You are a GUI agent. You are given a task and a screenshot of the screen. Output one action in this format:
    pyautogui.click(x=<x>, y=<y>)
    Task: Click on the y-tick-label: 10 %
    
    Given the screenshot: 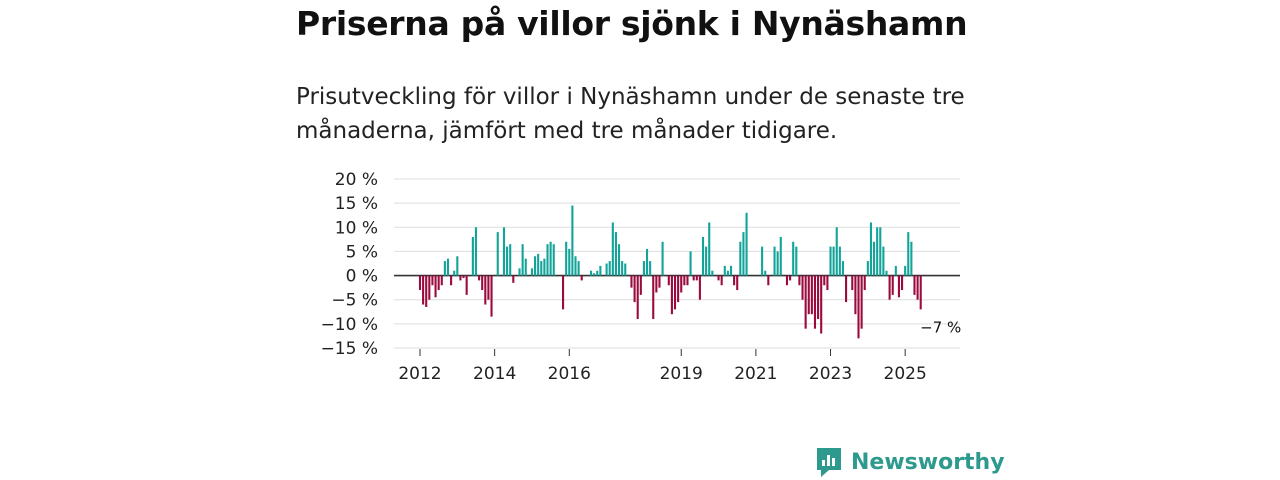 What is the action you would take?
    pyautogui.click(x=356, y=228)
    